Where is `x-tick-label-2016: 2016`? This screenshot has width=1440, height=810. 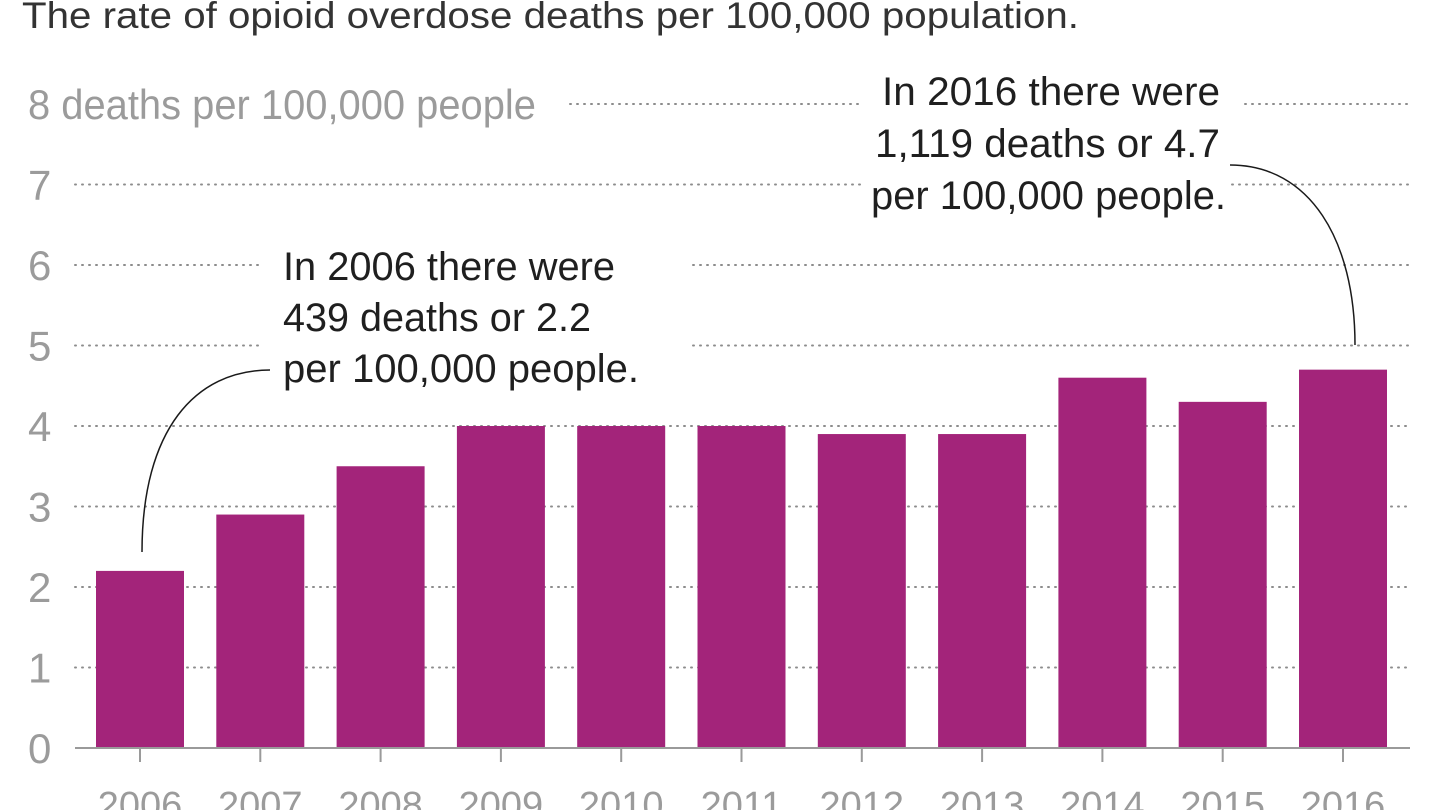 x-tick-label-2016: 2016 is located at coordinates (1343, 797).